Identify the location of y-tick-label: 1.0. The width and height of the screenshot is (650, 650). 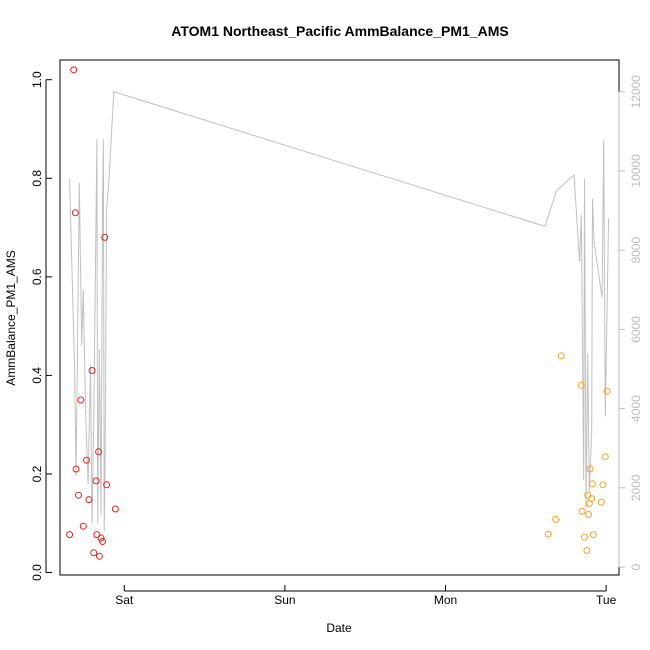
(37, 79).